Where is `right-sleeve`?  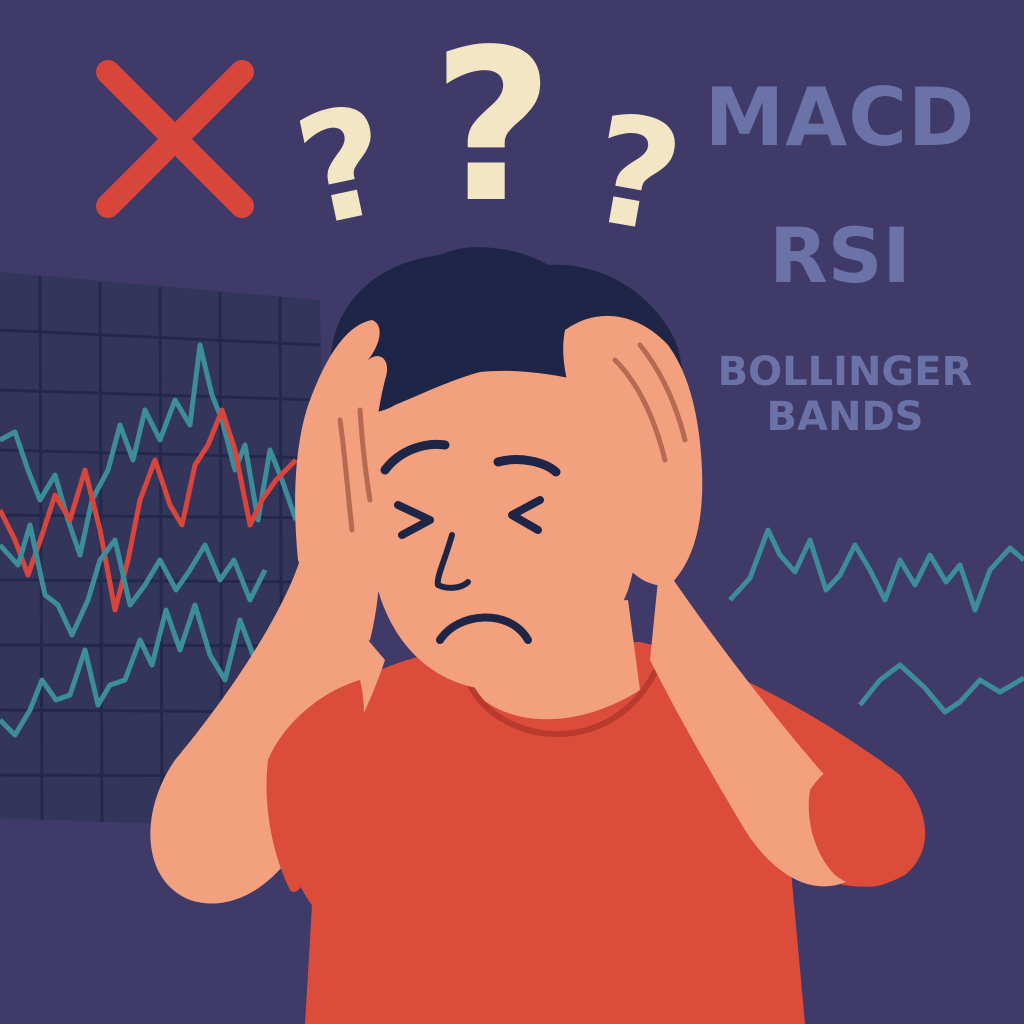 right-sleeve is located at coordinates (863, 821).